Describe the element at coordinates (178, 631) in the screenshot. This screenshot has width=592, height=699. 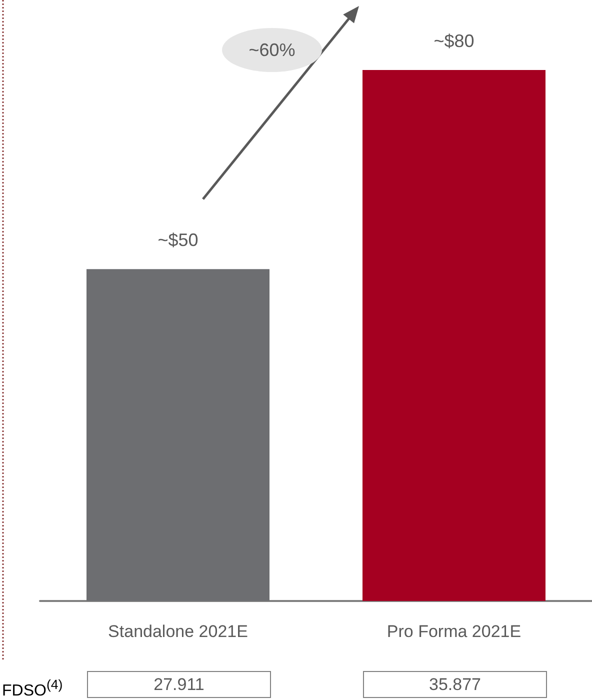
I see `x-tick-label: Standalone 2021E` at that location.